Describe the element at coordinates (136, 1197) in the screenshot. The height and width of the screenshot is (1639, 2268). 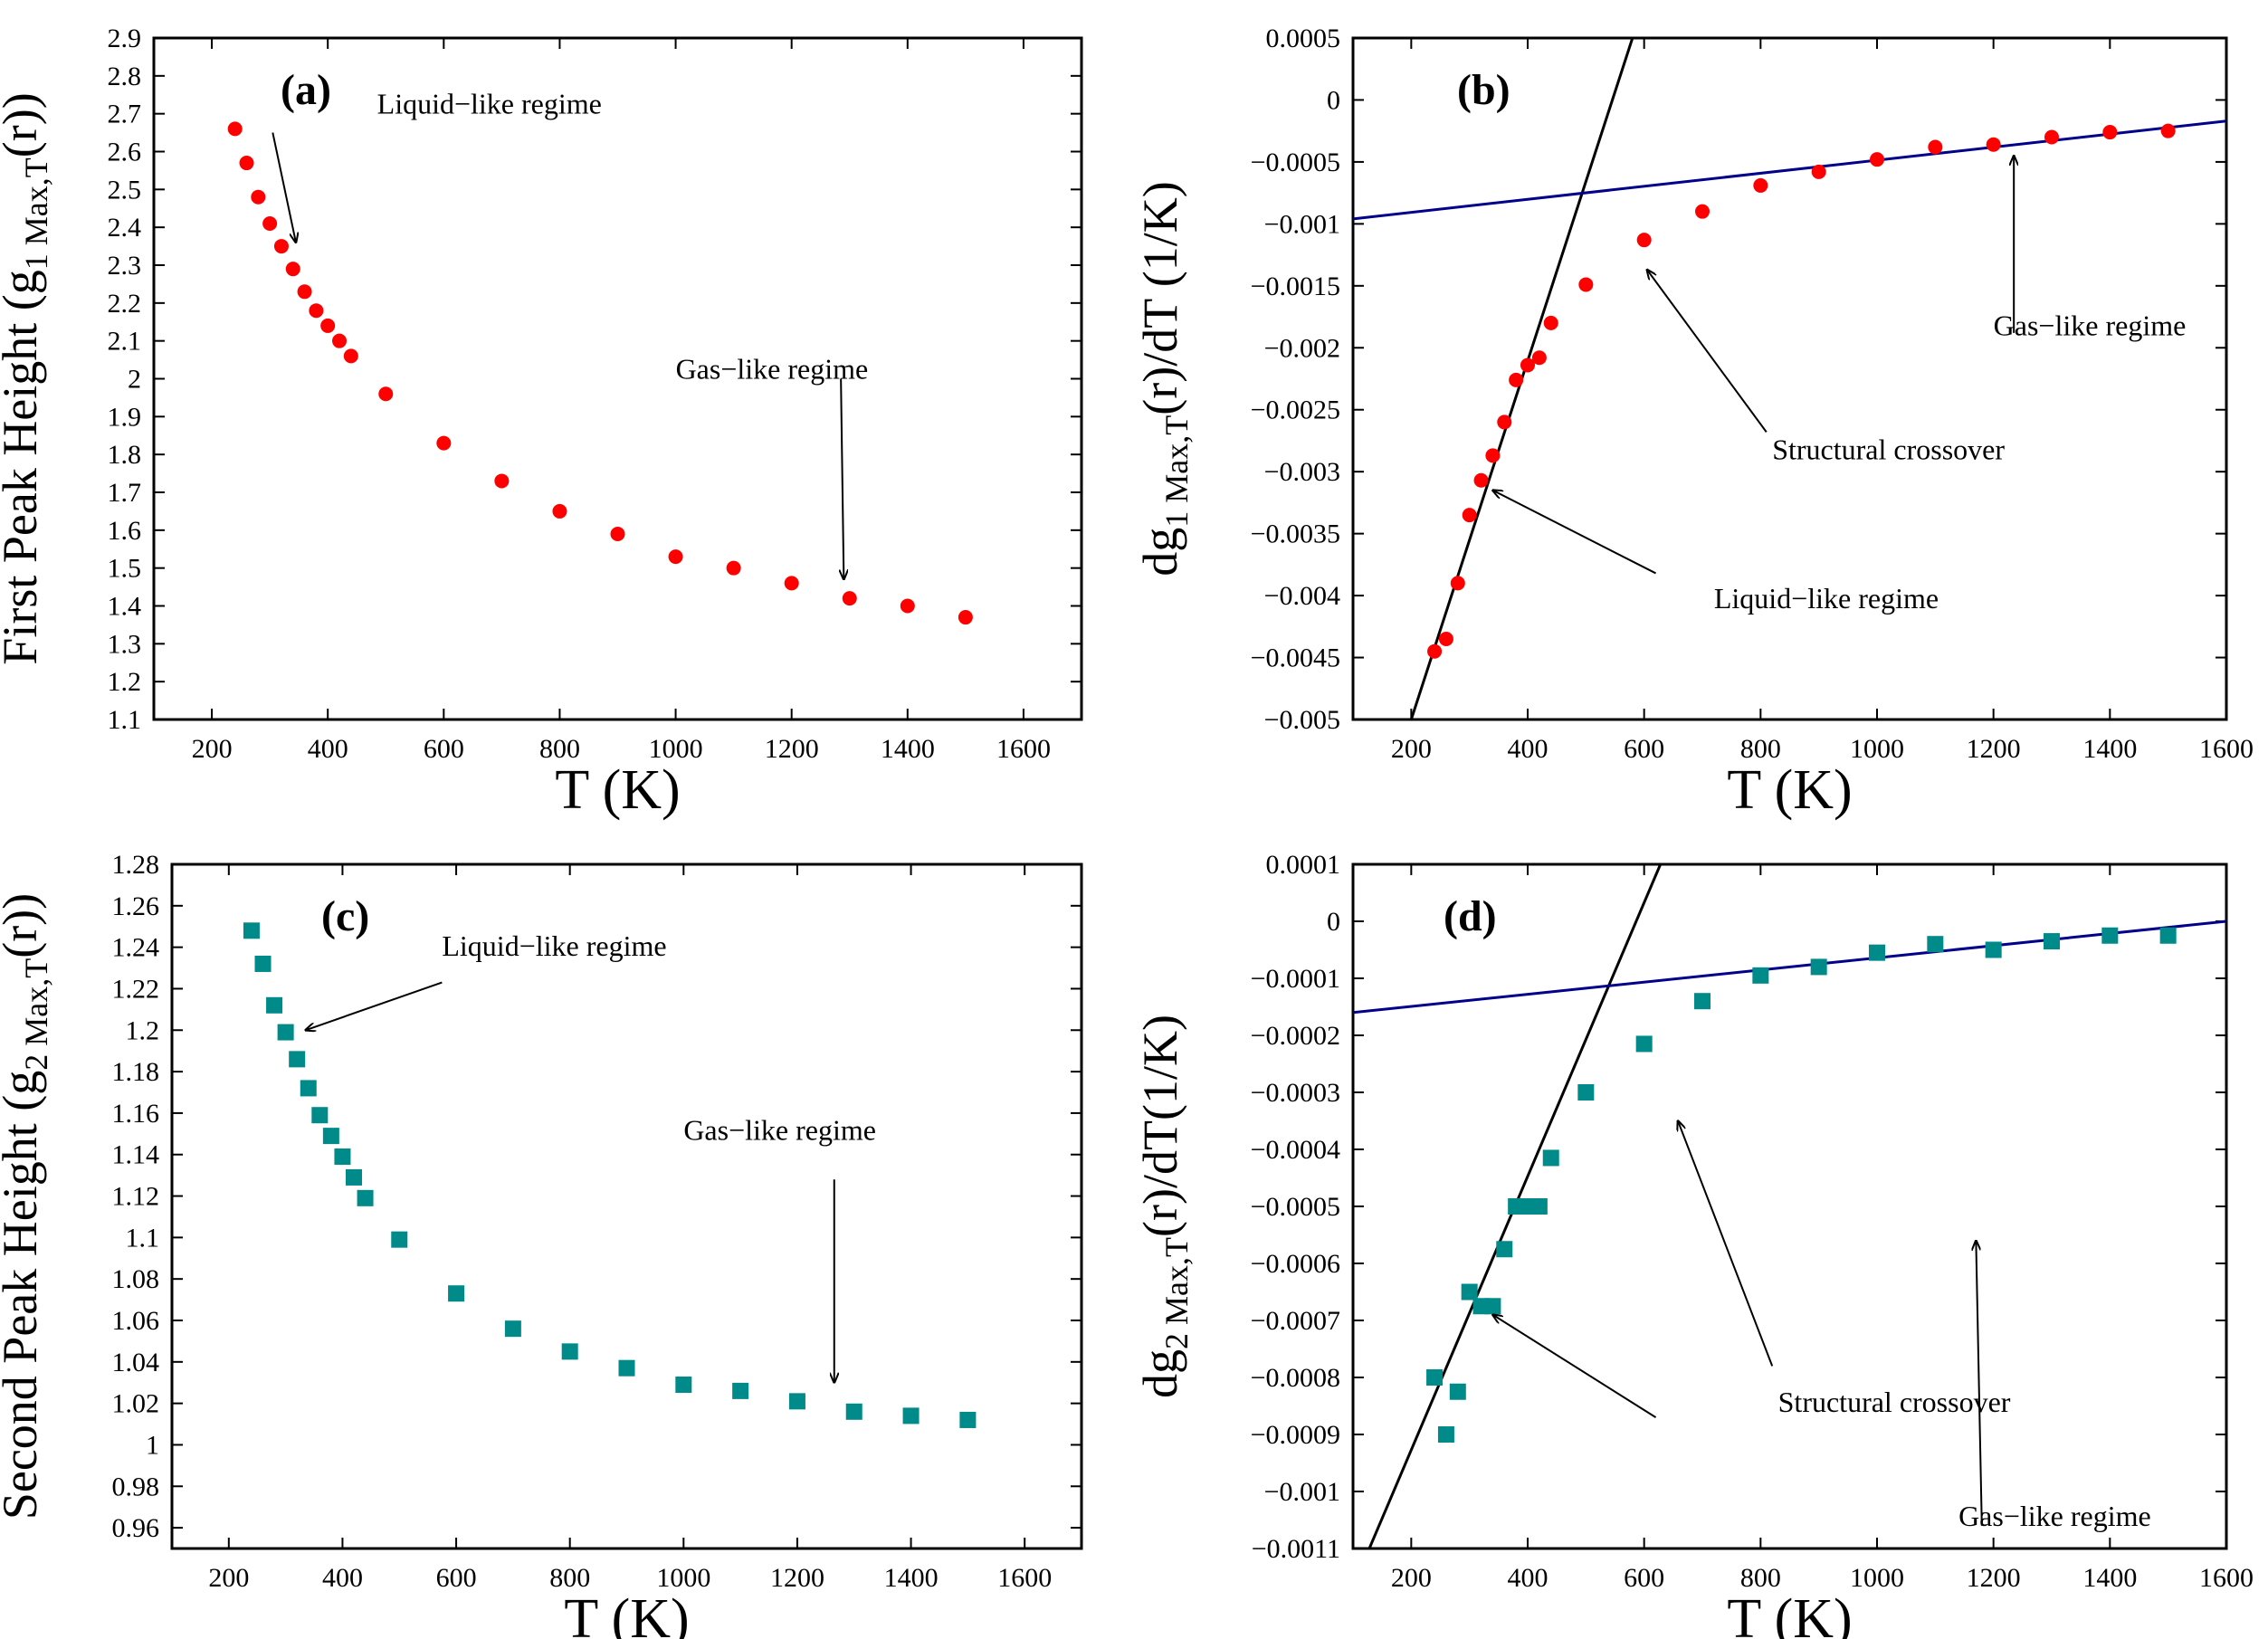
I see `y-tick-label: 1.12` at that location.